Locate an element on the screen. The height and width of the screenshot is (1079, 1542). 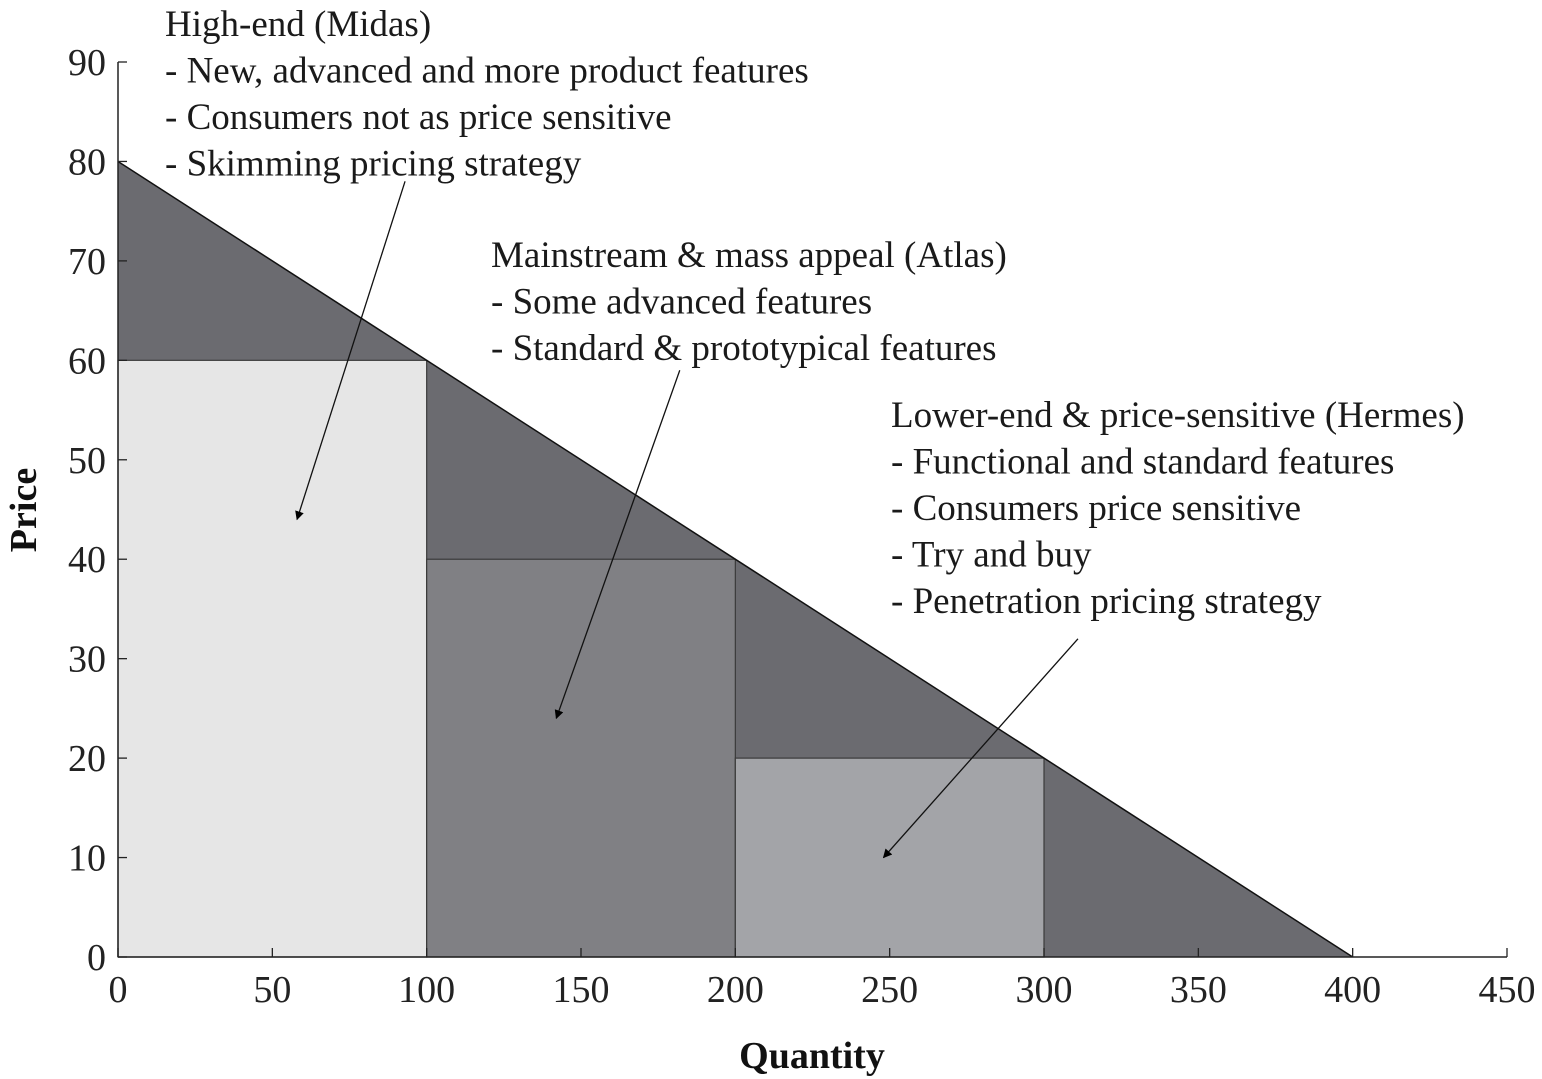
y-tick-label: 50 is located at coordinates (87, 461).